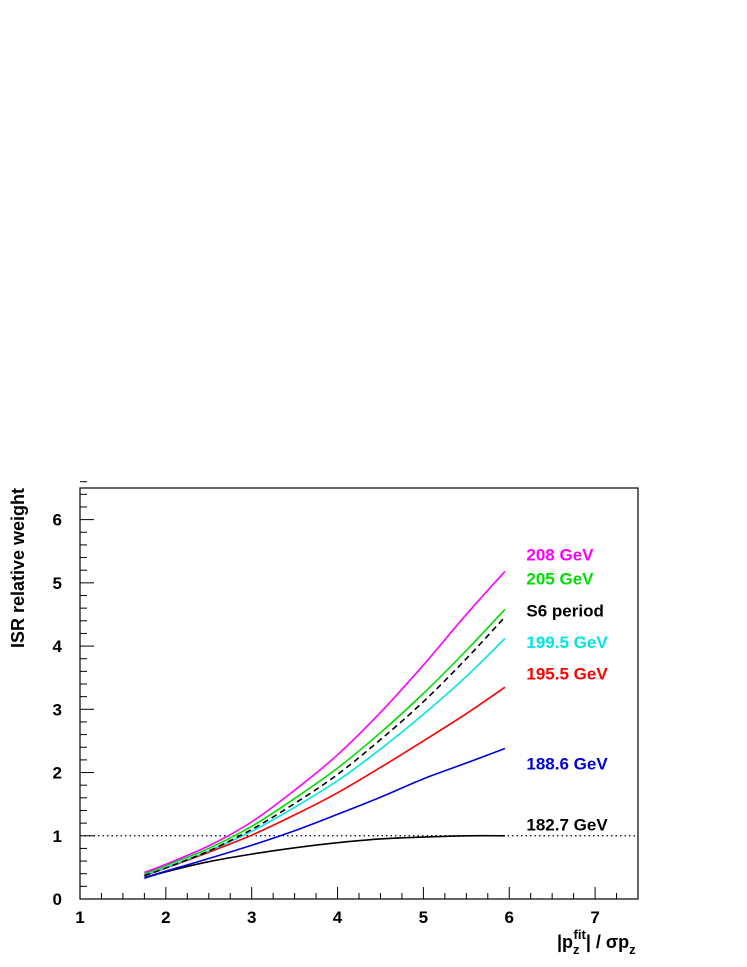  I want to click on x-axis-title-middle: | / σp, so click(607, 942).